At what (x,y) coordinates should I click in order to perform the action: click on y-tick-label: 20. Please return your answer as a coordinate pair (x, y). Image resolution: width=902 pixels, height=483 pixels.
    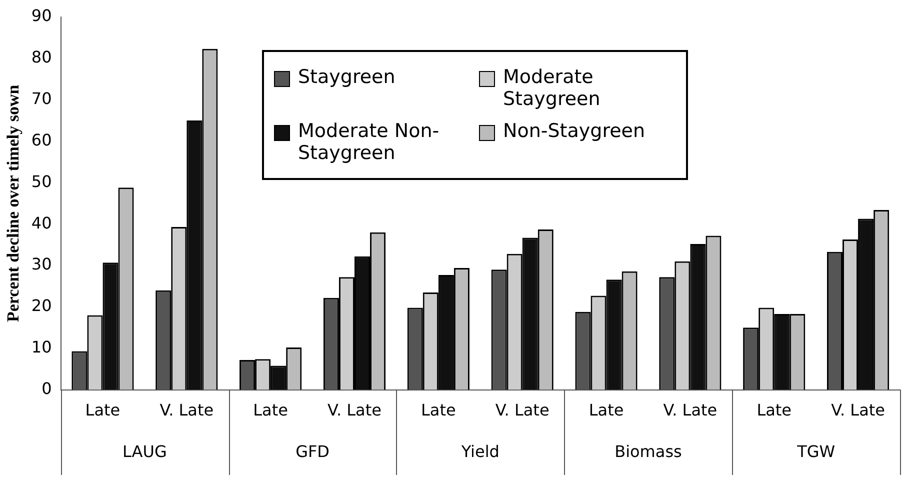
    Looking at the image, I should click on (41, 306).